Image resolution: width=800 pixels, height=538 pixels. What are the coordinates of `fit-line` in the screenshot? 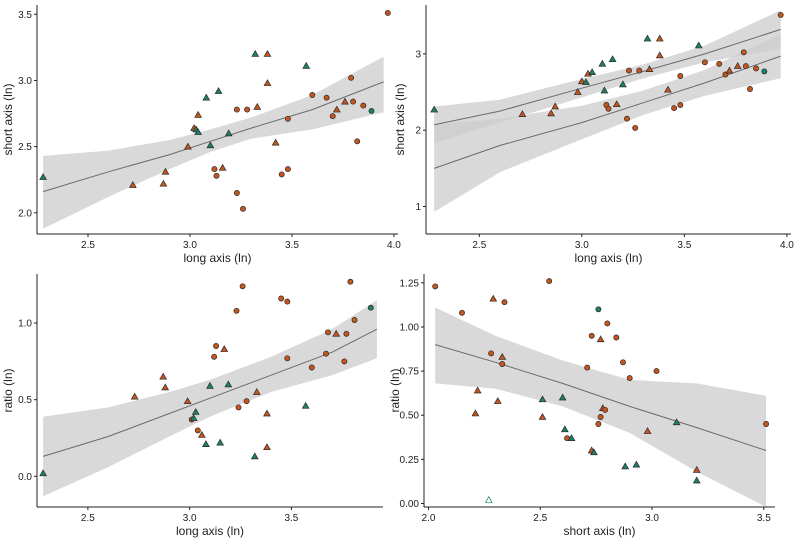 It's located at (607, 77).